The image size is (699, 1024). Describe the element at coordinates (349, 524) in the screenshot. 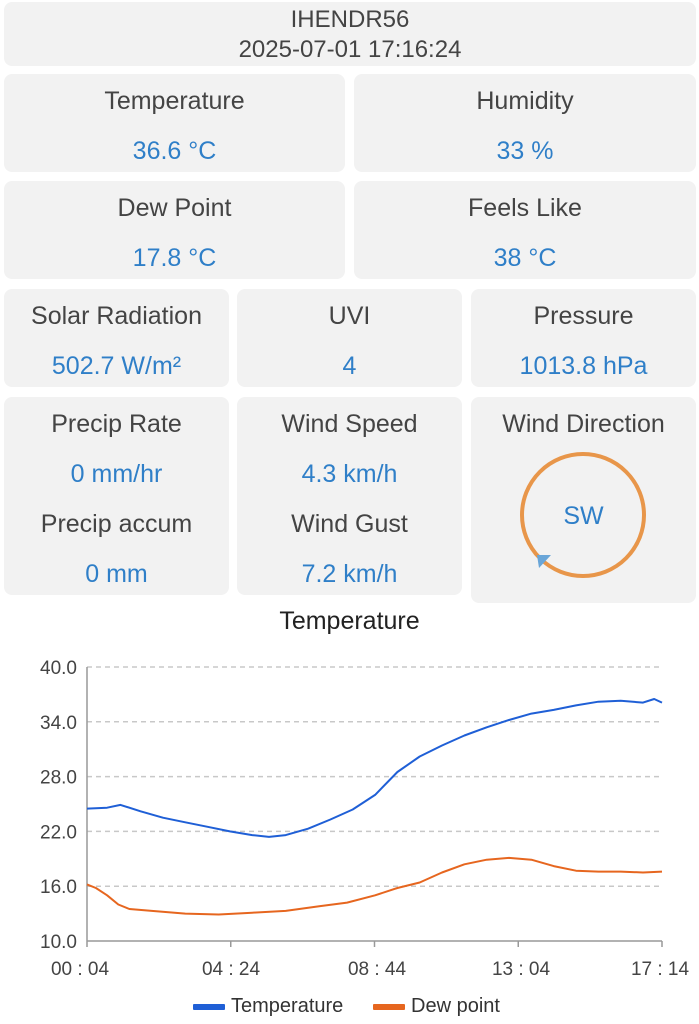

I see `wind-gust-label: Wind Gust` at that location.